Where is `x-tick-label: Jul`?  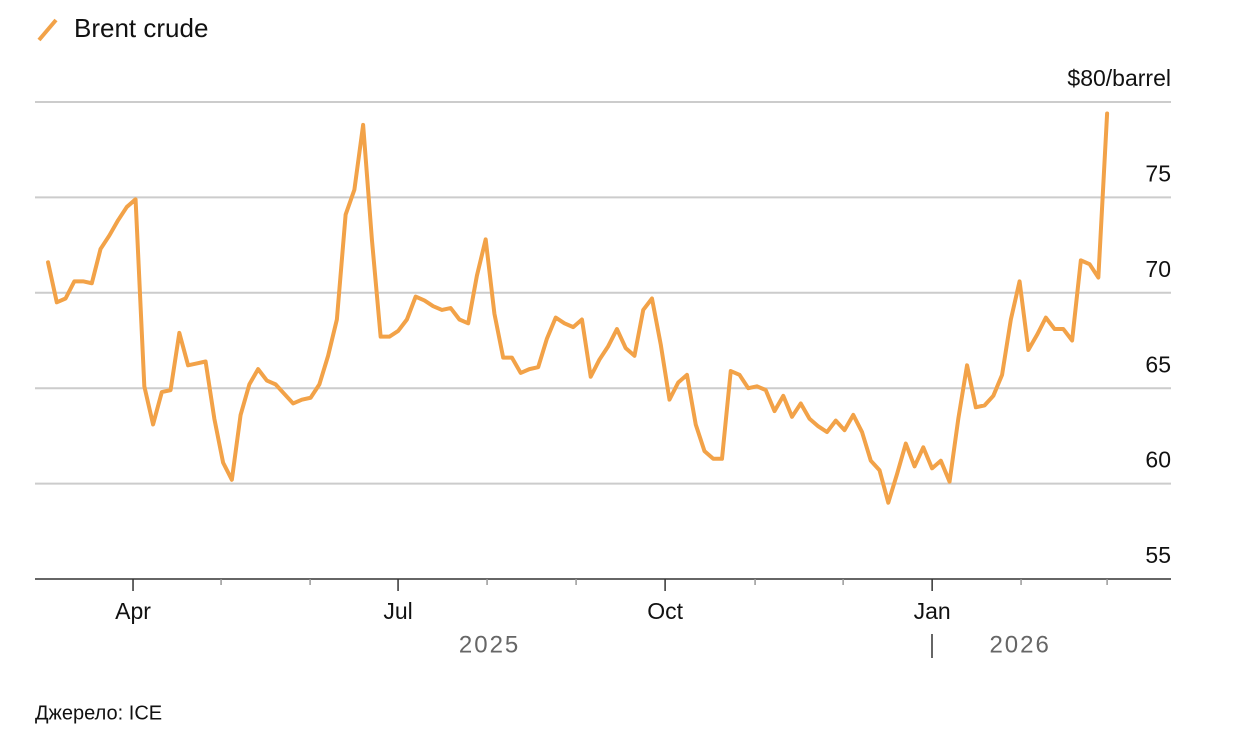 x-tick-label: Jul is located at coordinates (397, 611).